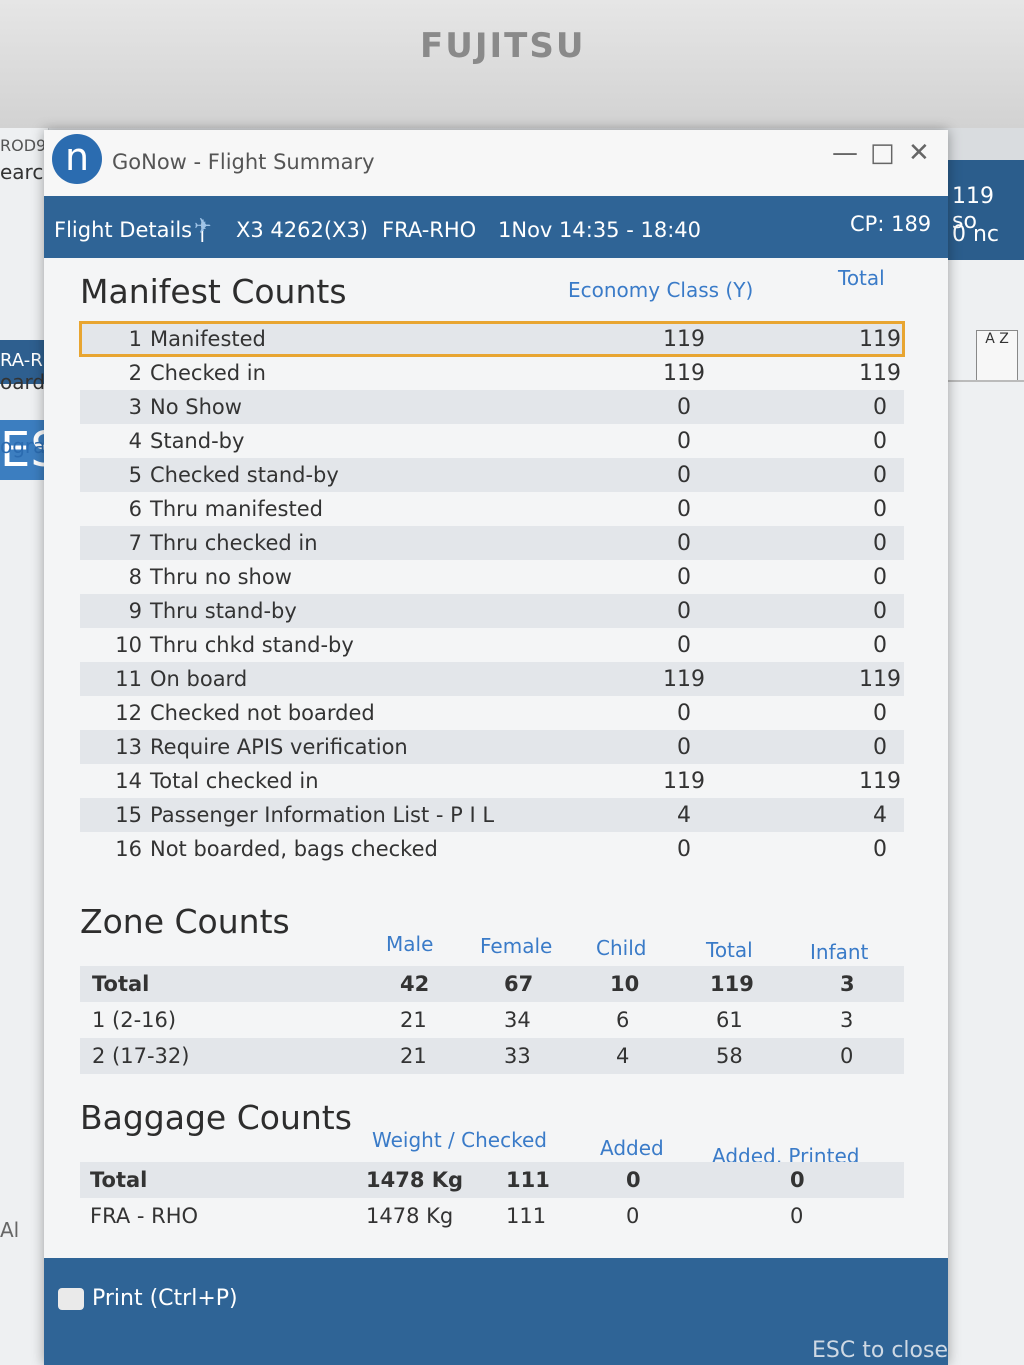  Describe the element at coordinates (165, 1298) in the screenshot. I see `print-button-label: Print (Ctrl+P)` at that location.